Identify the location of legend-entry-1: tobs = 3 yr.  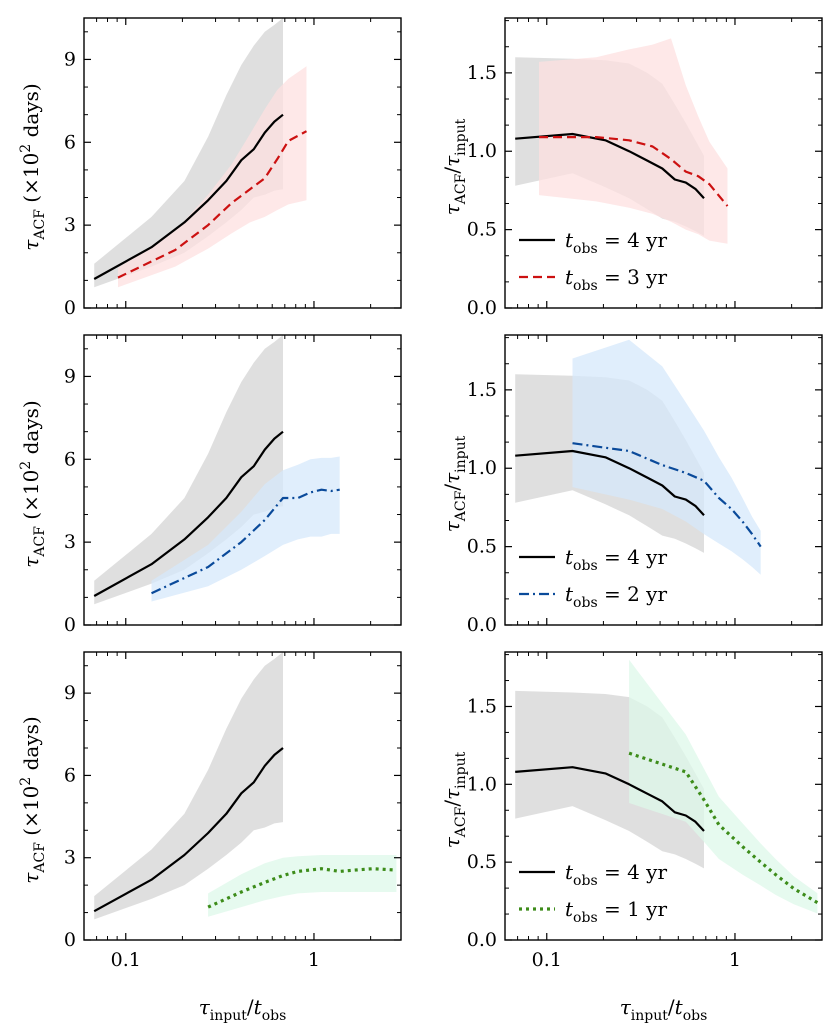
(616, 279).